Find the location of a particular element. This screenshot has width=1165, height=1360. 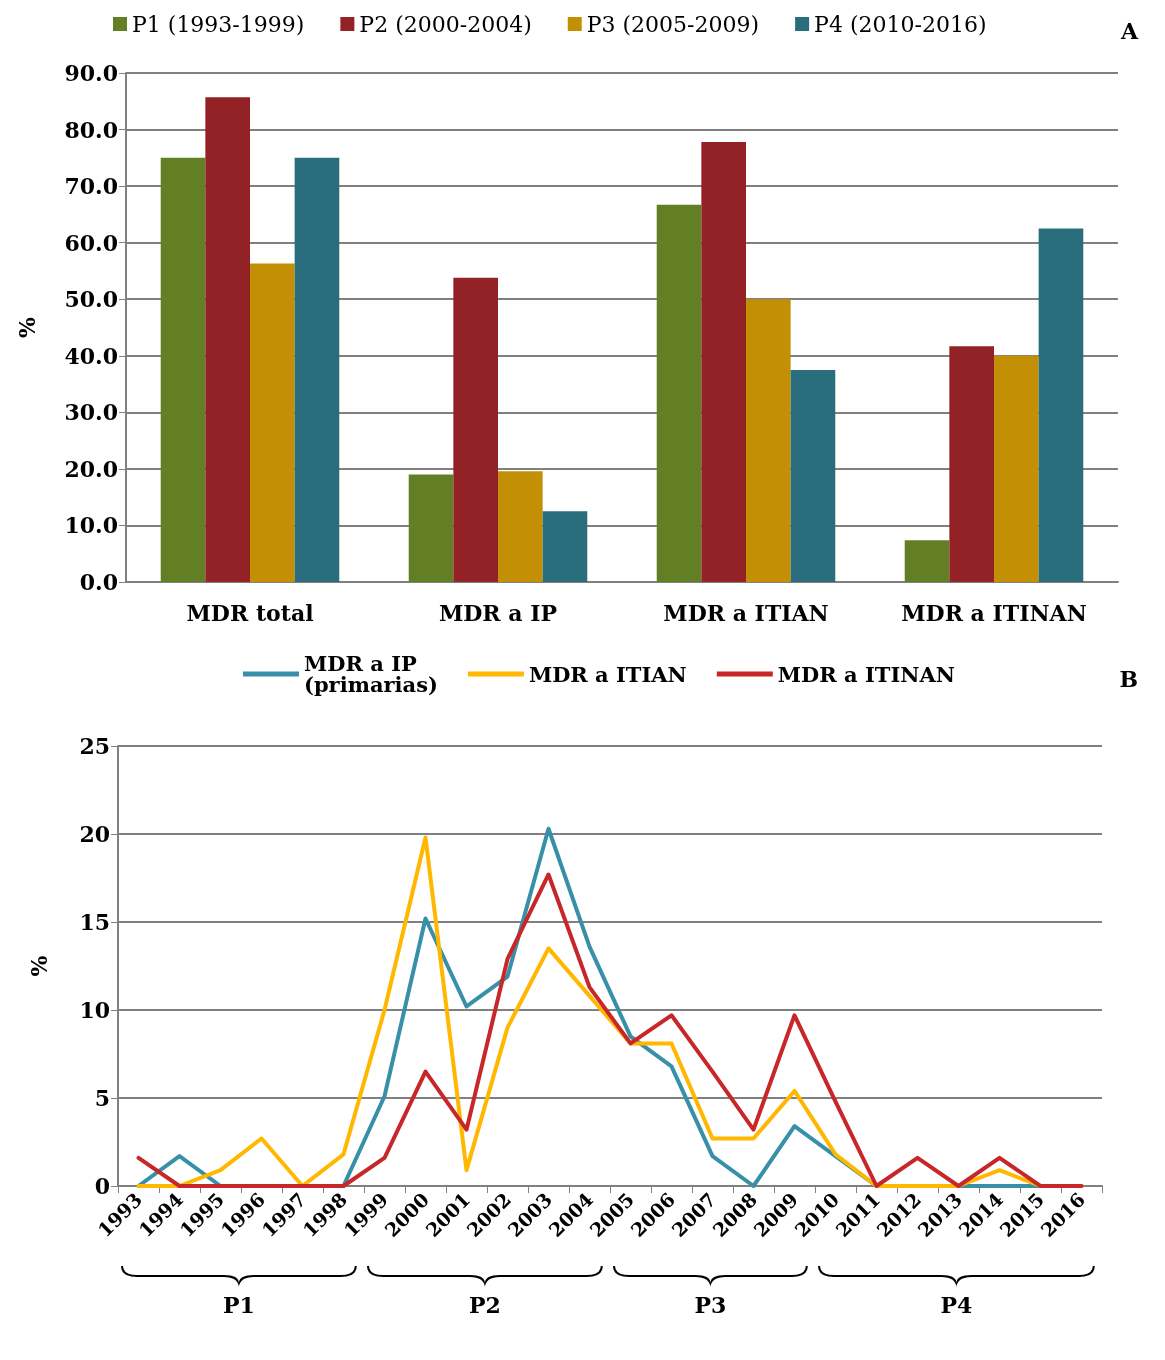

text: P3 is located at coordinates (710, 1305).